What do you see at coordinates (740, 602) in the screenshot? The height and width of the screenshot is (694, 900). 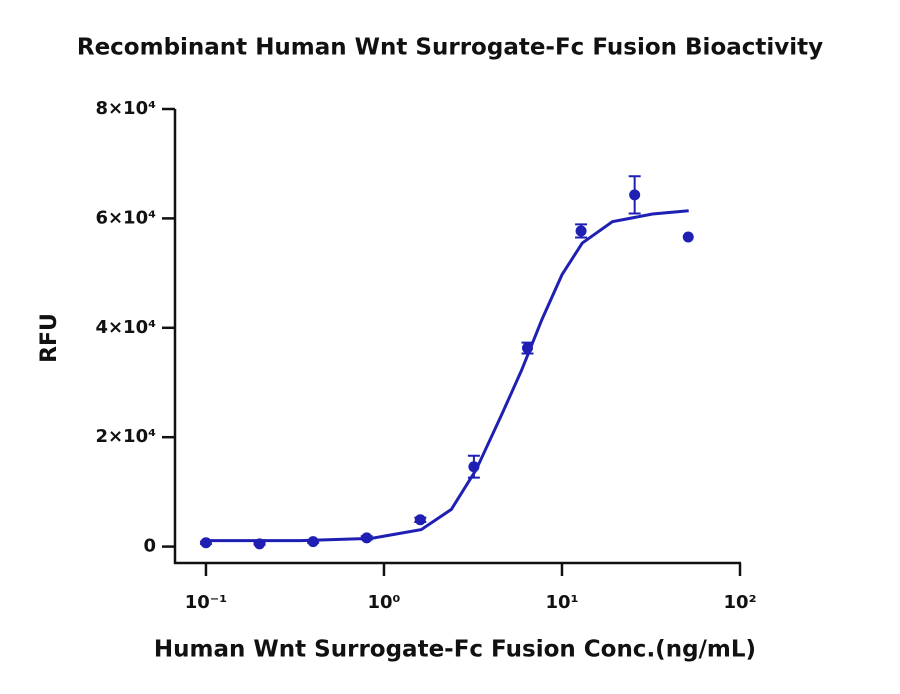 I see `x-tick-label: 10²` at bounding box center [740, 602].